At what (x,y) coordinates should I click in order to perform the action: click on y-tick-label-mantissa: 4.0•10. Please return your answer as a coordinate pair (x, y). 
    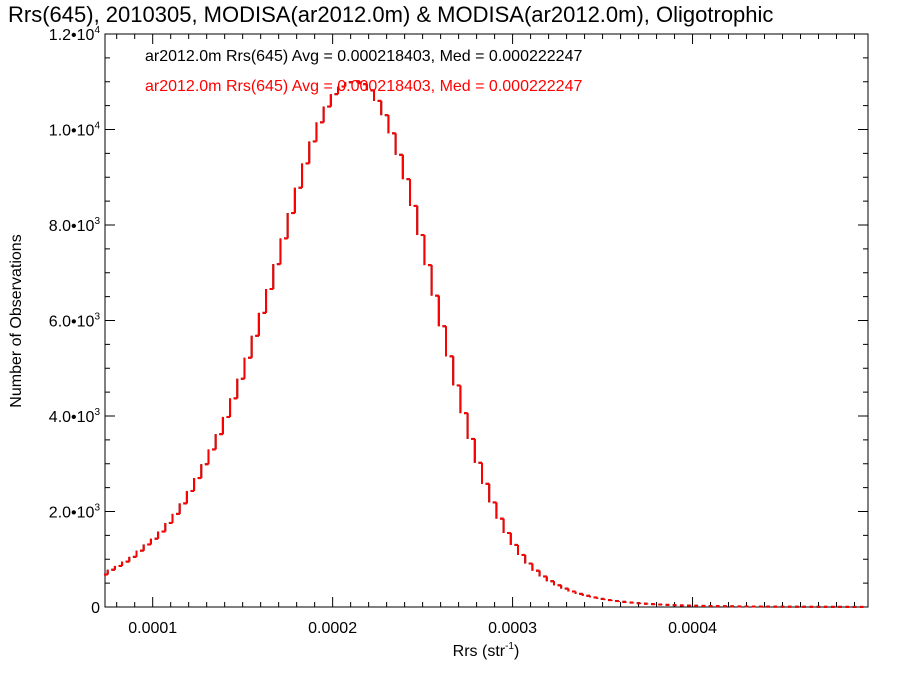
    Looking at the image, I should click on (72, 417).